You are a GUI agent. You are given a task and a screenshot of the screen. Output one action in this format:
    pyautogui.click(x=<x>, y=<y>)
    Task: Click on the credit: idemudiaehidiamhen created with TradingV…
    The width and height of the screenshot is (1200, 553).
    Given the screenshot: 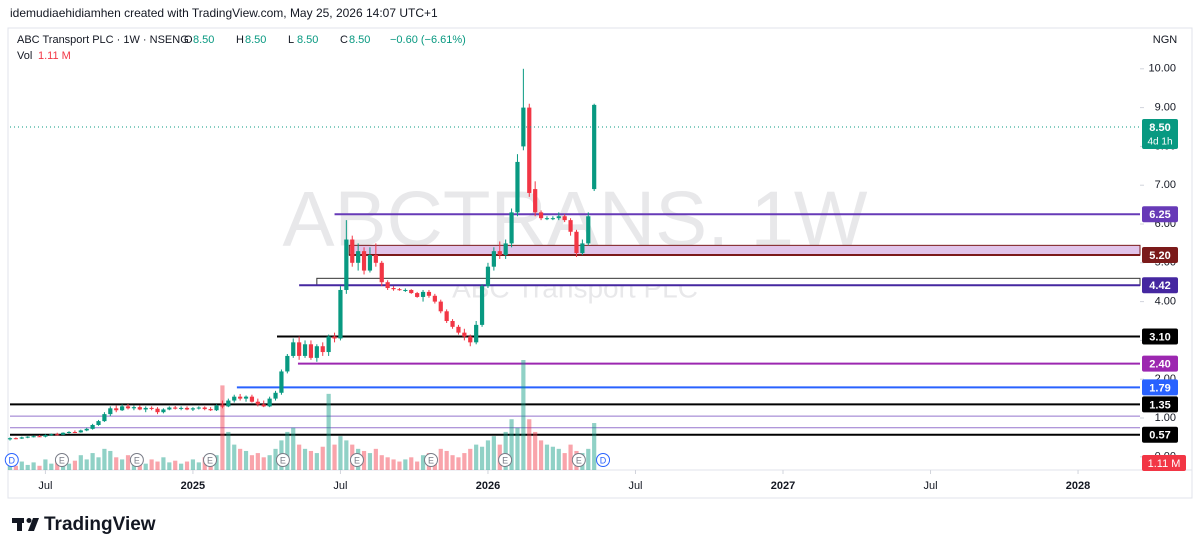 What is the action you would take?
    pyautogui.click(x=224, y=13)
    